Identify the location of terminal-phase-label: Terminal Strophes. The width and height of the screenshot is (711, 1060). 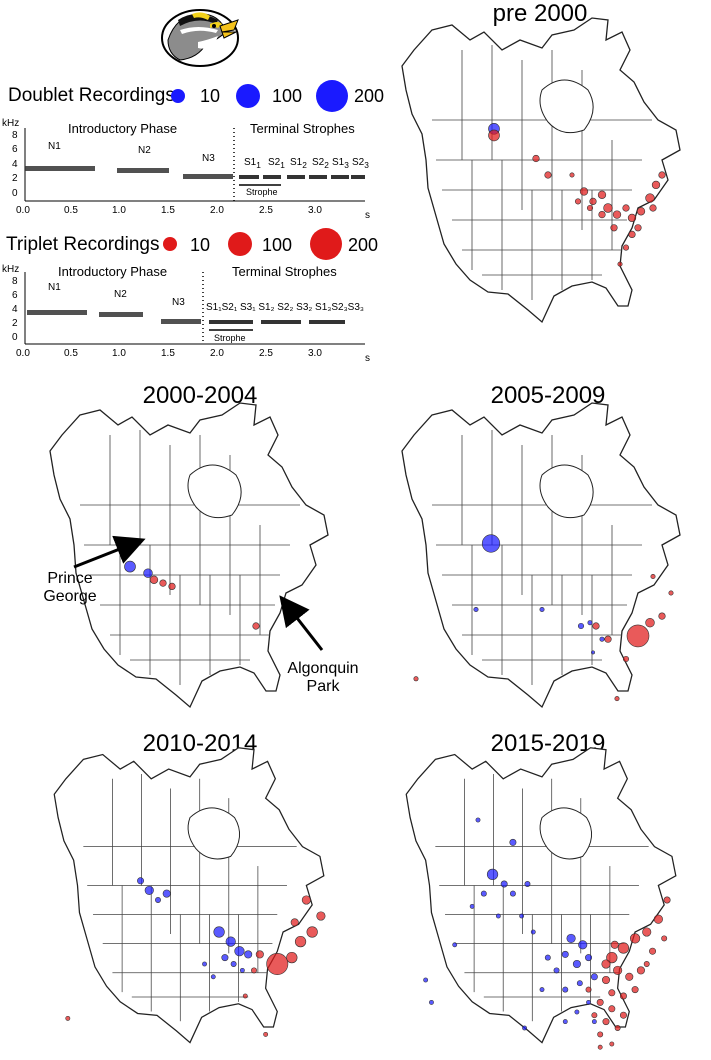
(302, 128).